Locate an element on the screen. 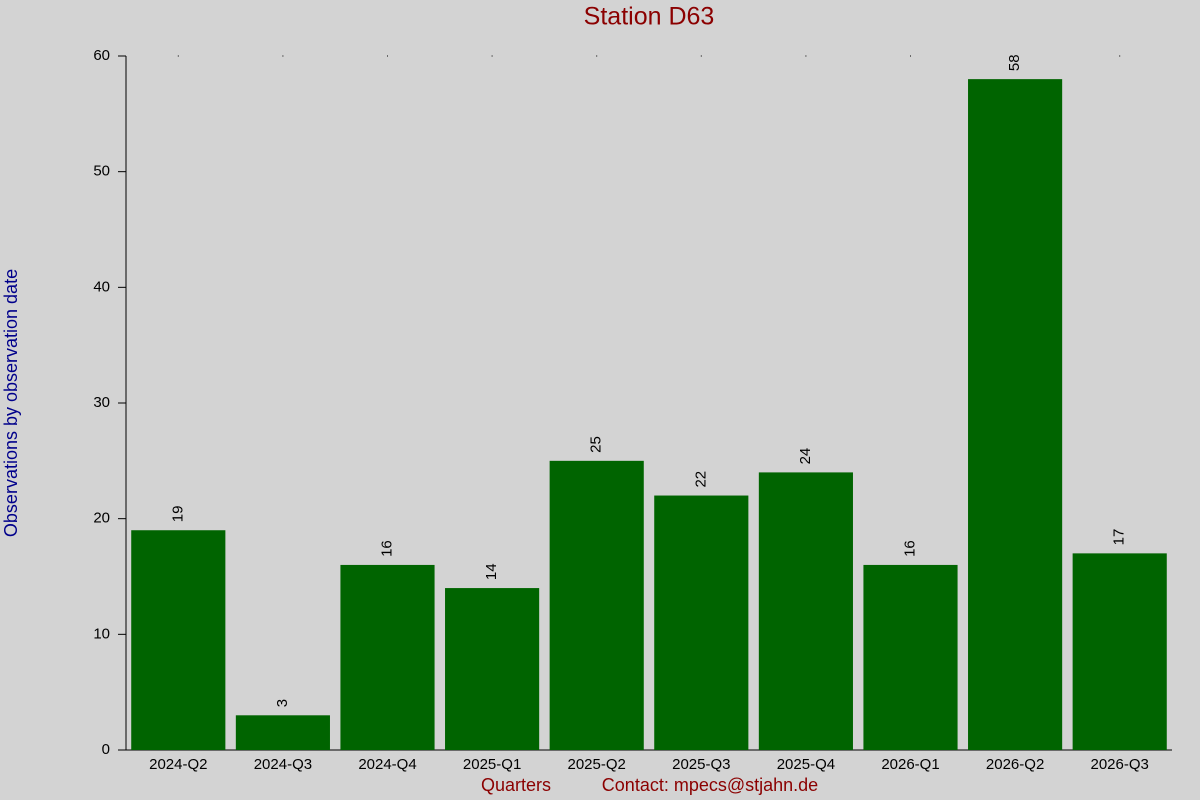 The height and width of the screenshot is (800, 1200). value-label: 19 is located at coordinates (177, 514).